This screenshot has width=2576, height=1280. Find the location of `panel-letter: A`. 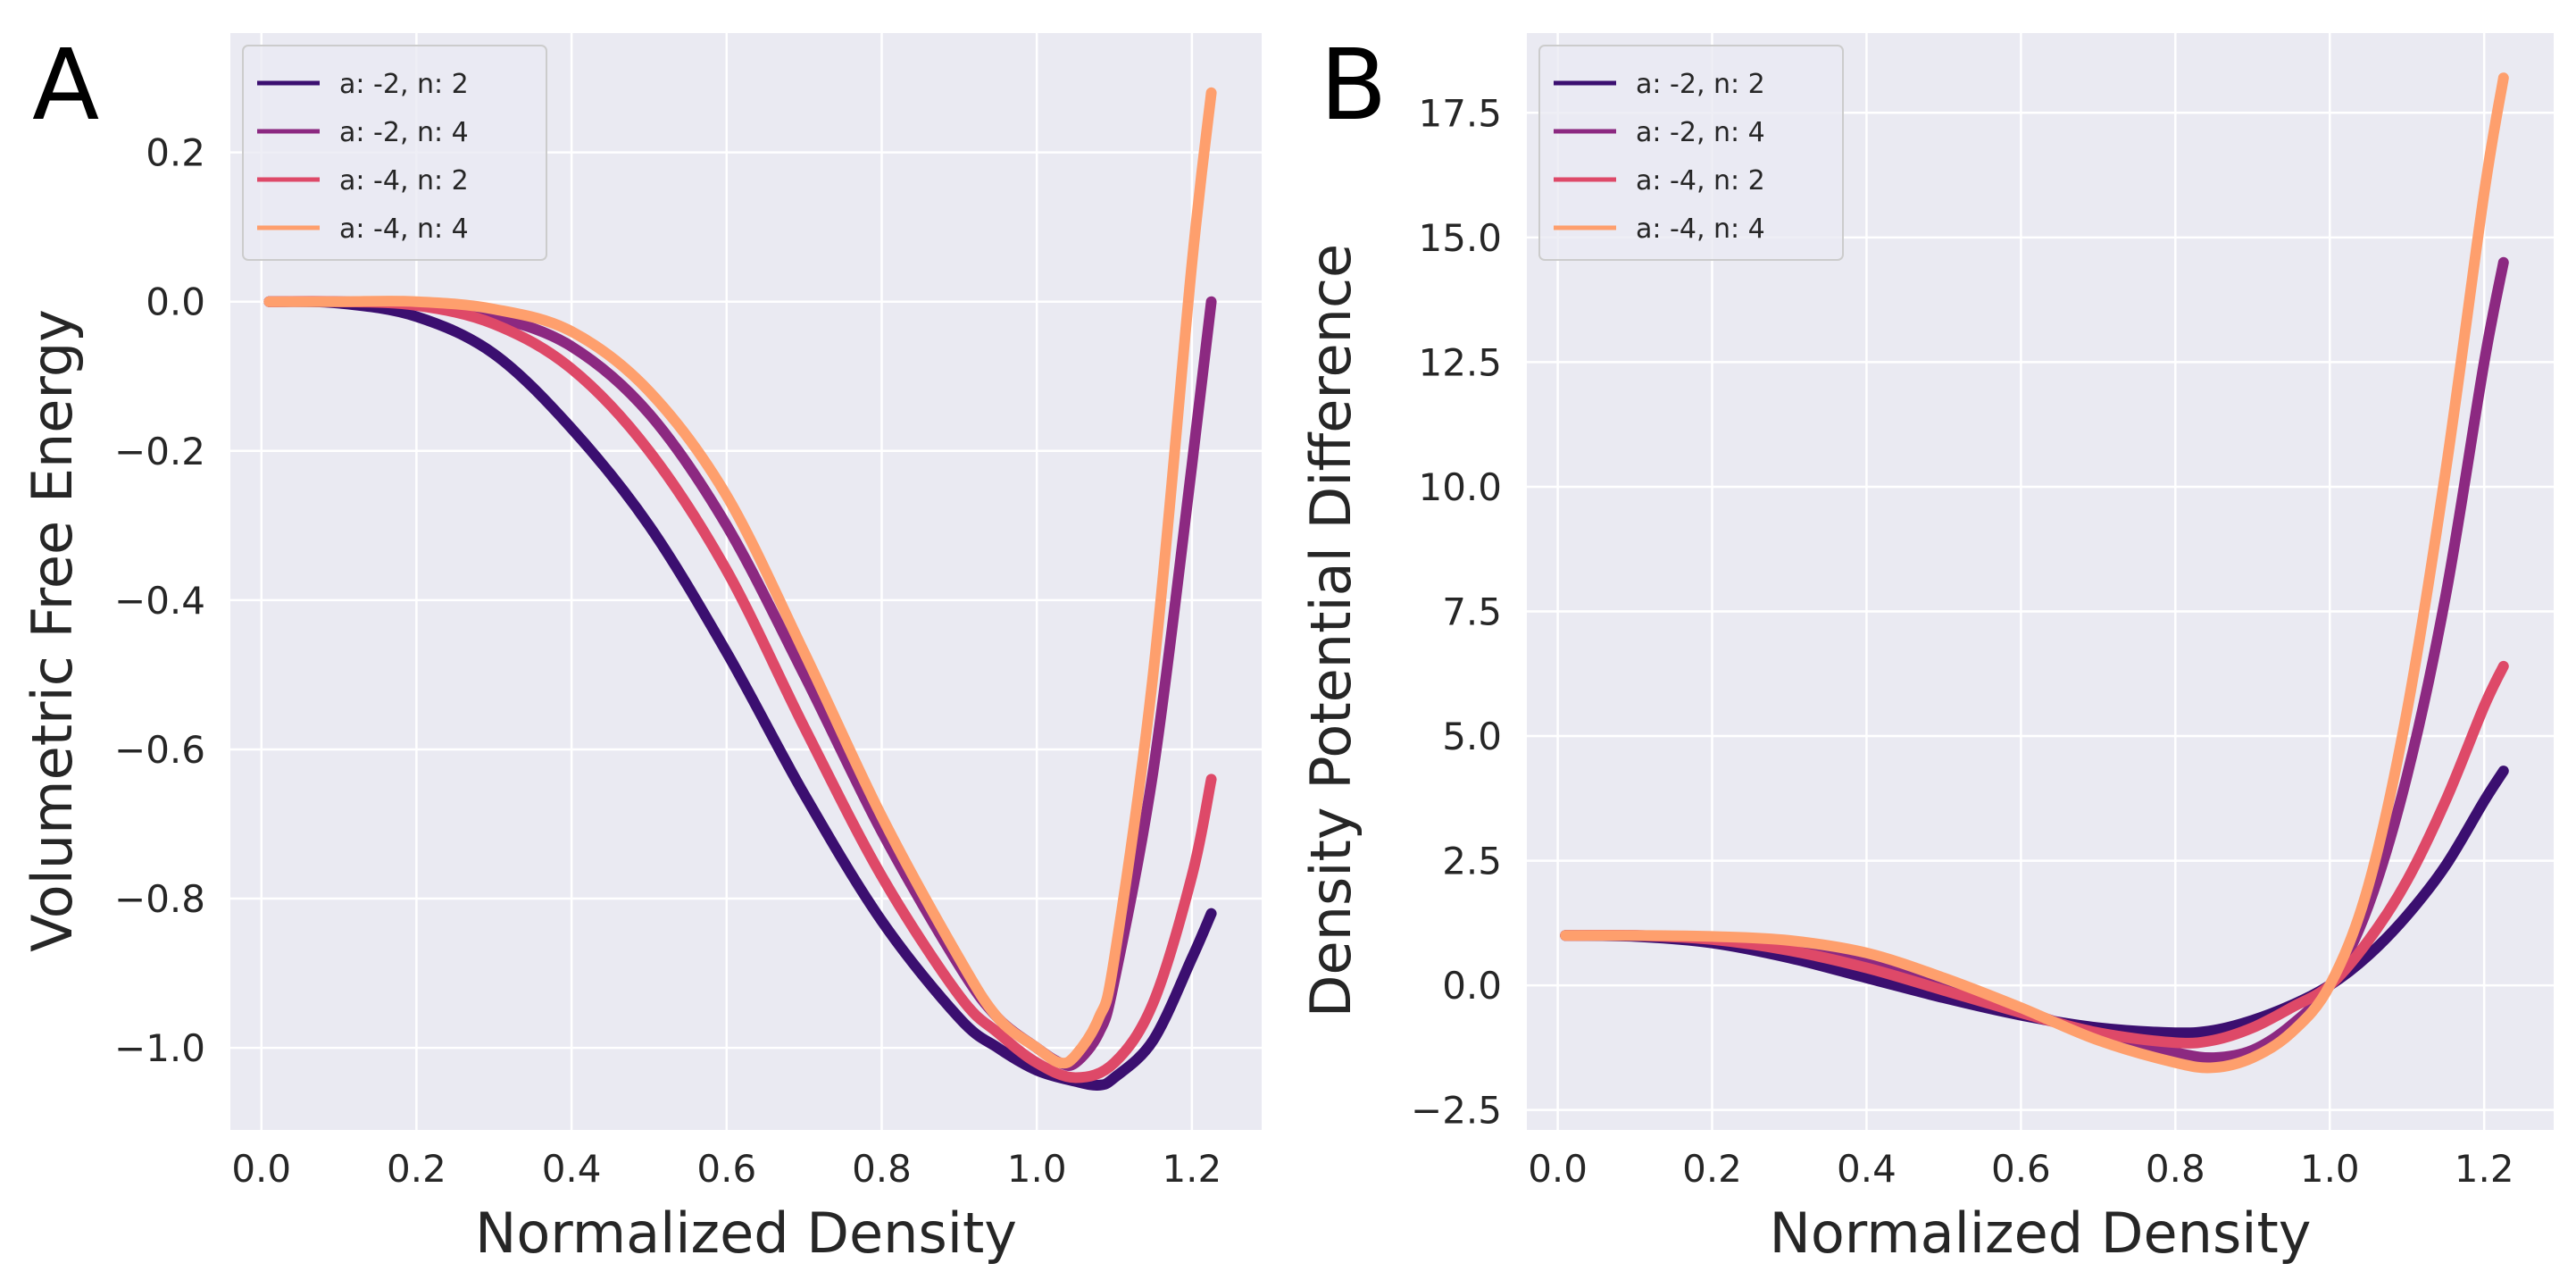

panel-letter: A is located at coordinates (65, 85).